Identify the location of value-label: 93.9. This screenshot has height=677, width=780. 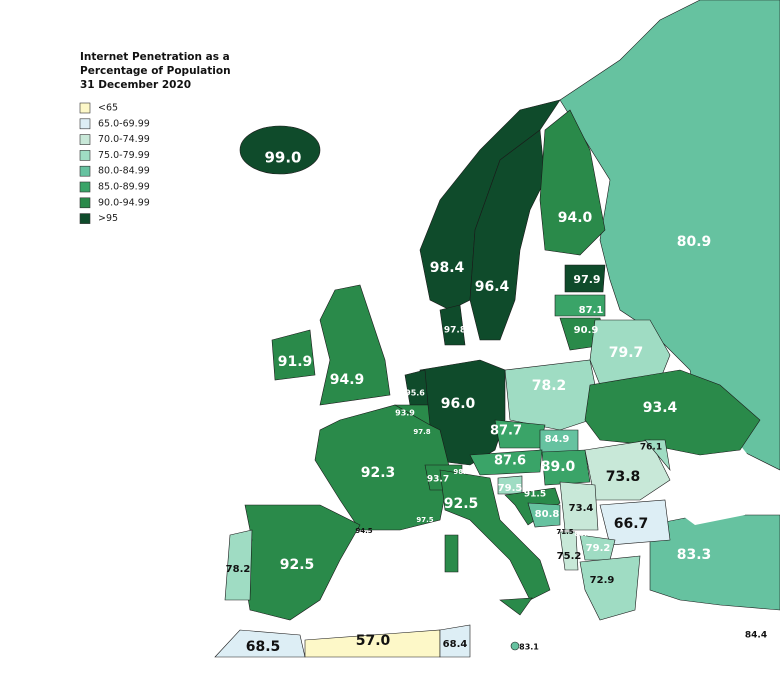
(405, 413).